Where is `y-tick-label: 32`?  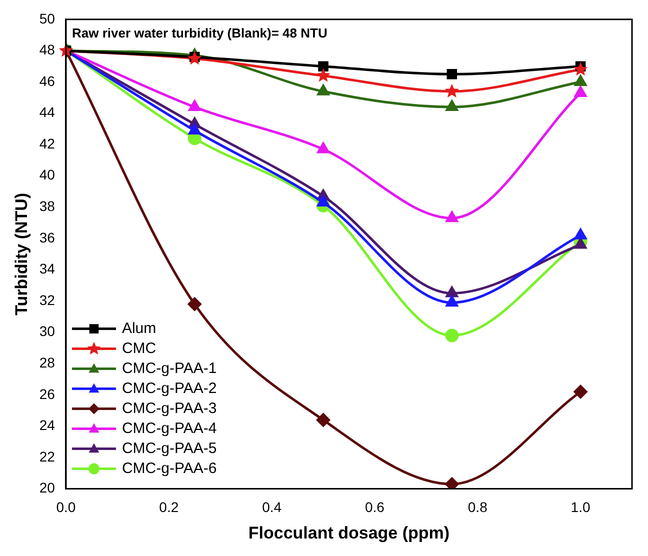 y-tick-label: 32 is located at coordinates (47, 300).